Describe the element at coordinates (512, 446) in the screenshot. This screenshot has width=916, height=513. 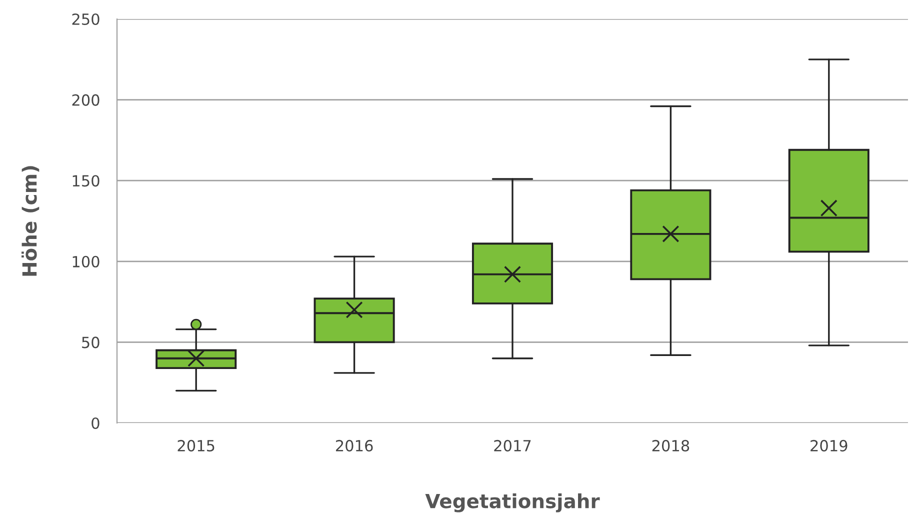
I see `x-tick-label: 2017` at that location.